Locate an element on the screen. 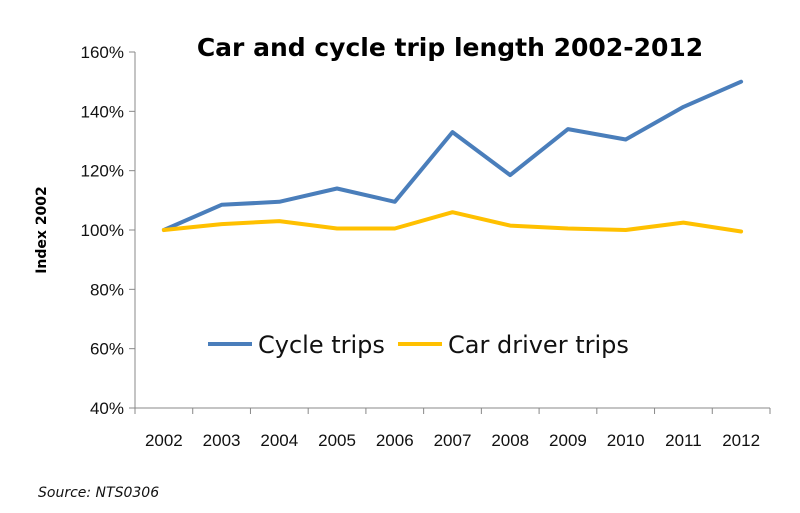 This screenshot has height=513, width=800. y-tick-label: 40% is located at coordinates (107, 408).